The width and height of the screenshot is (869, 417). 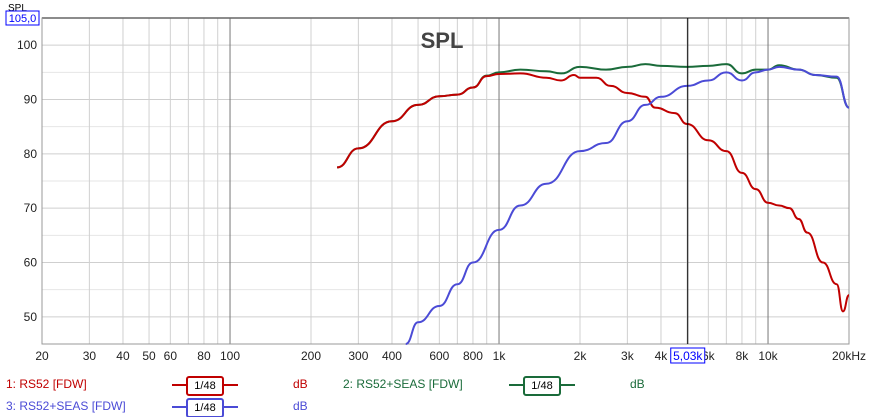 I want to click on x-tick-label: 400, so click(x=392, y=356).